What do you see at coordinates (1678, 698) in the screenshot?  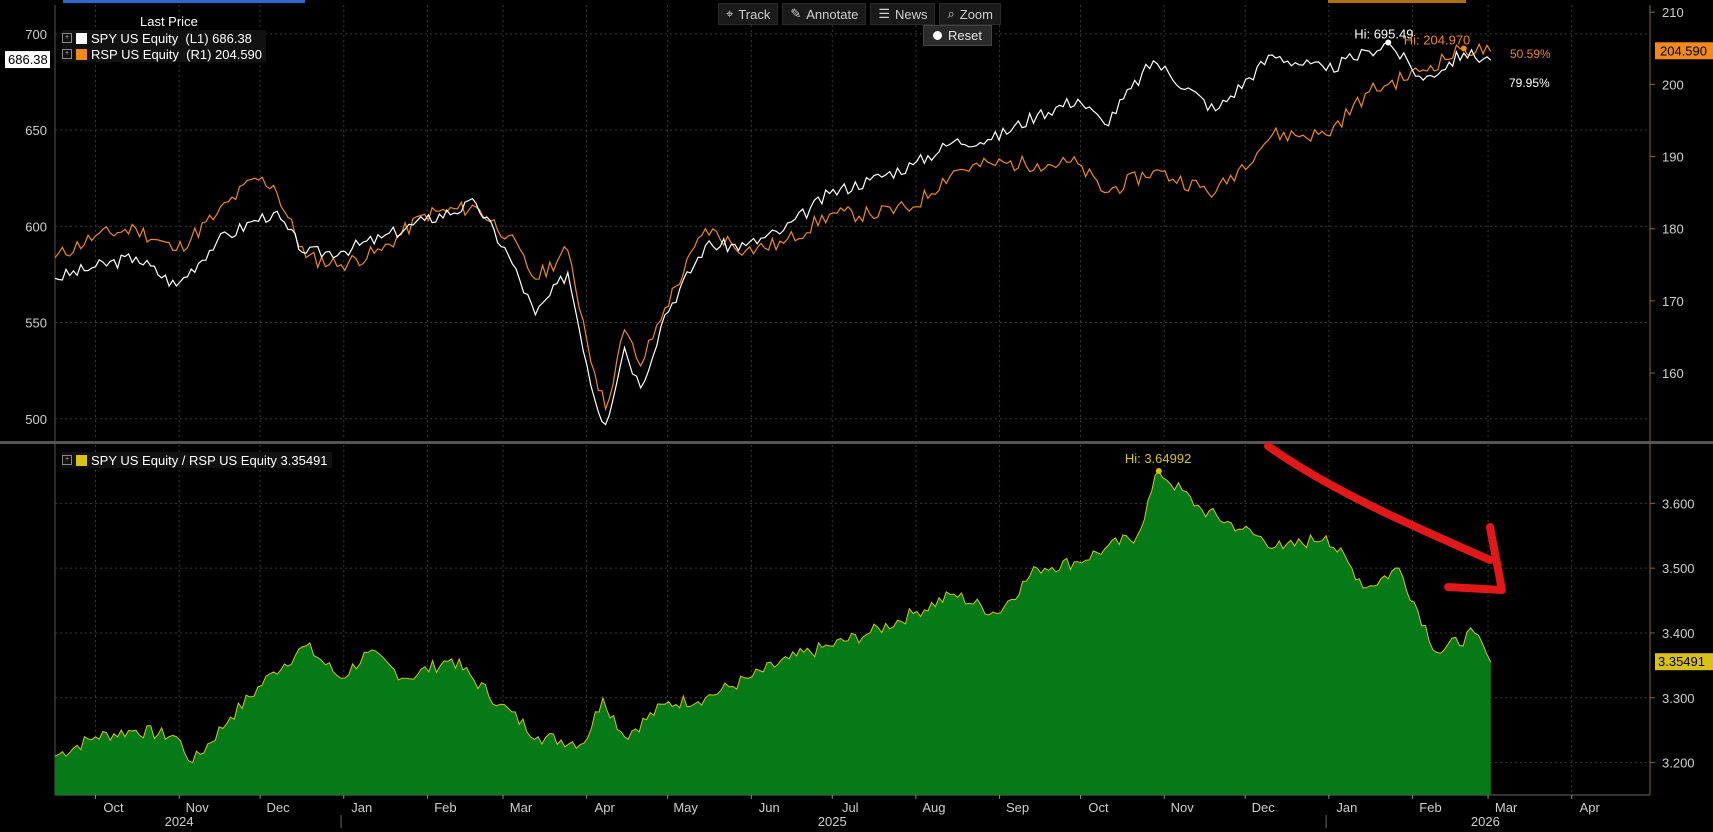 I see `ratio-tick-label: 3.300` at bounding box center [1678, 698].